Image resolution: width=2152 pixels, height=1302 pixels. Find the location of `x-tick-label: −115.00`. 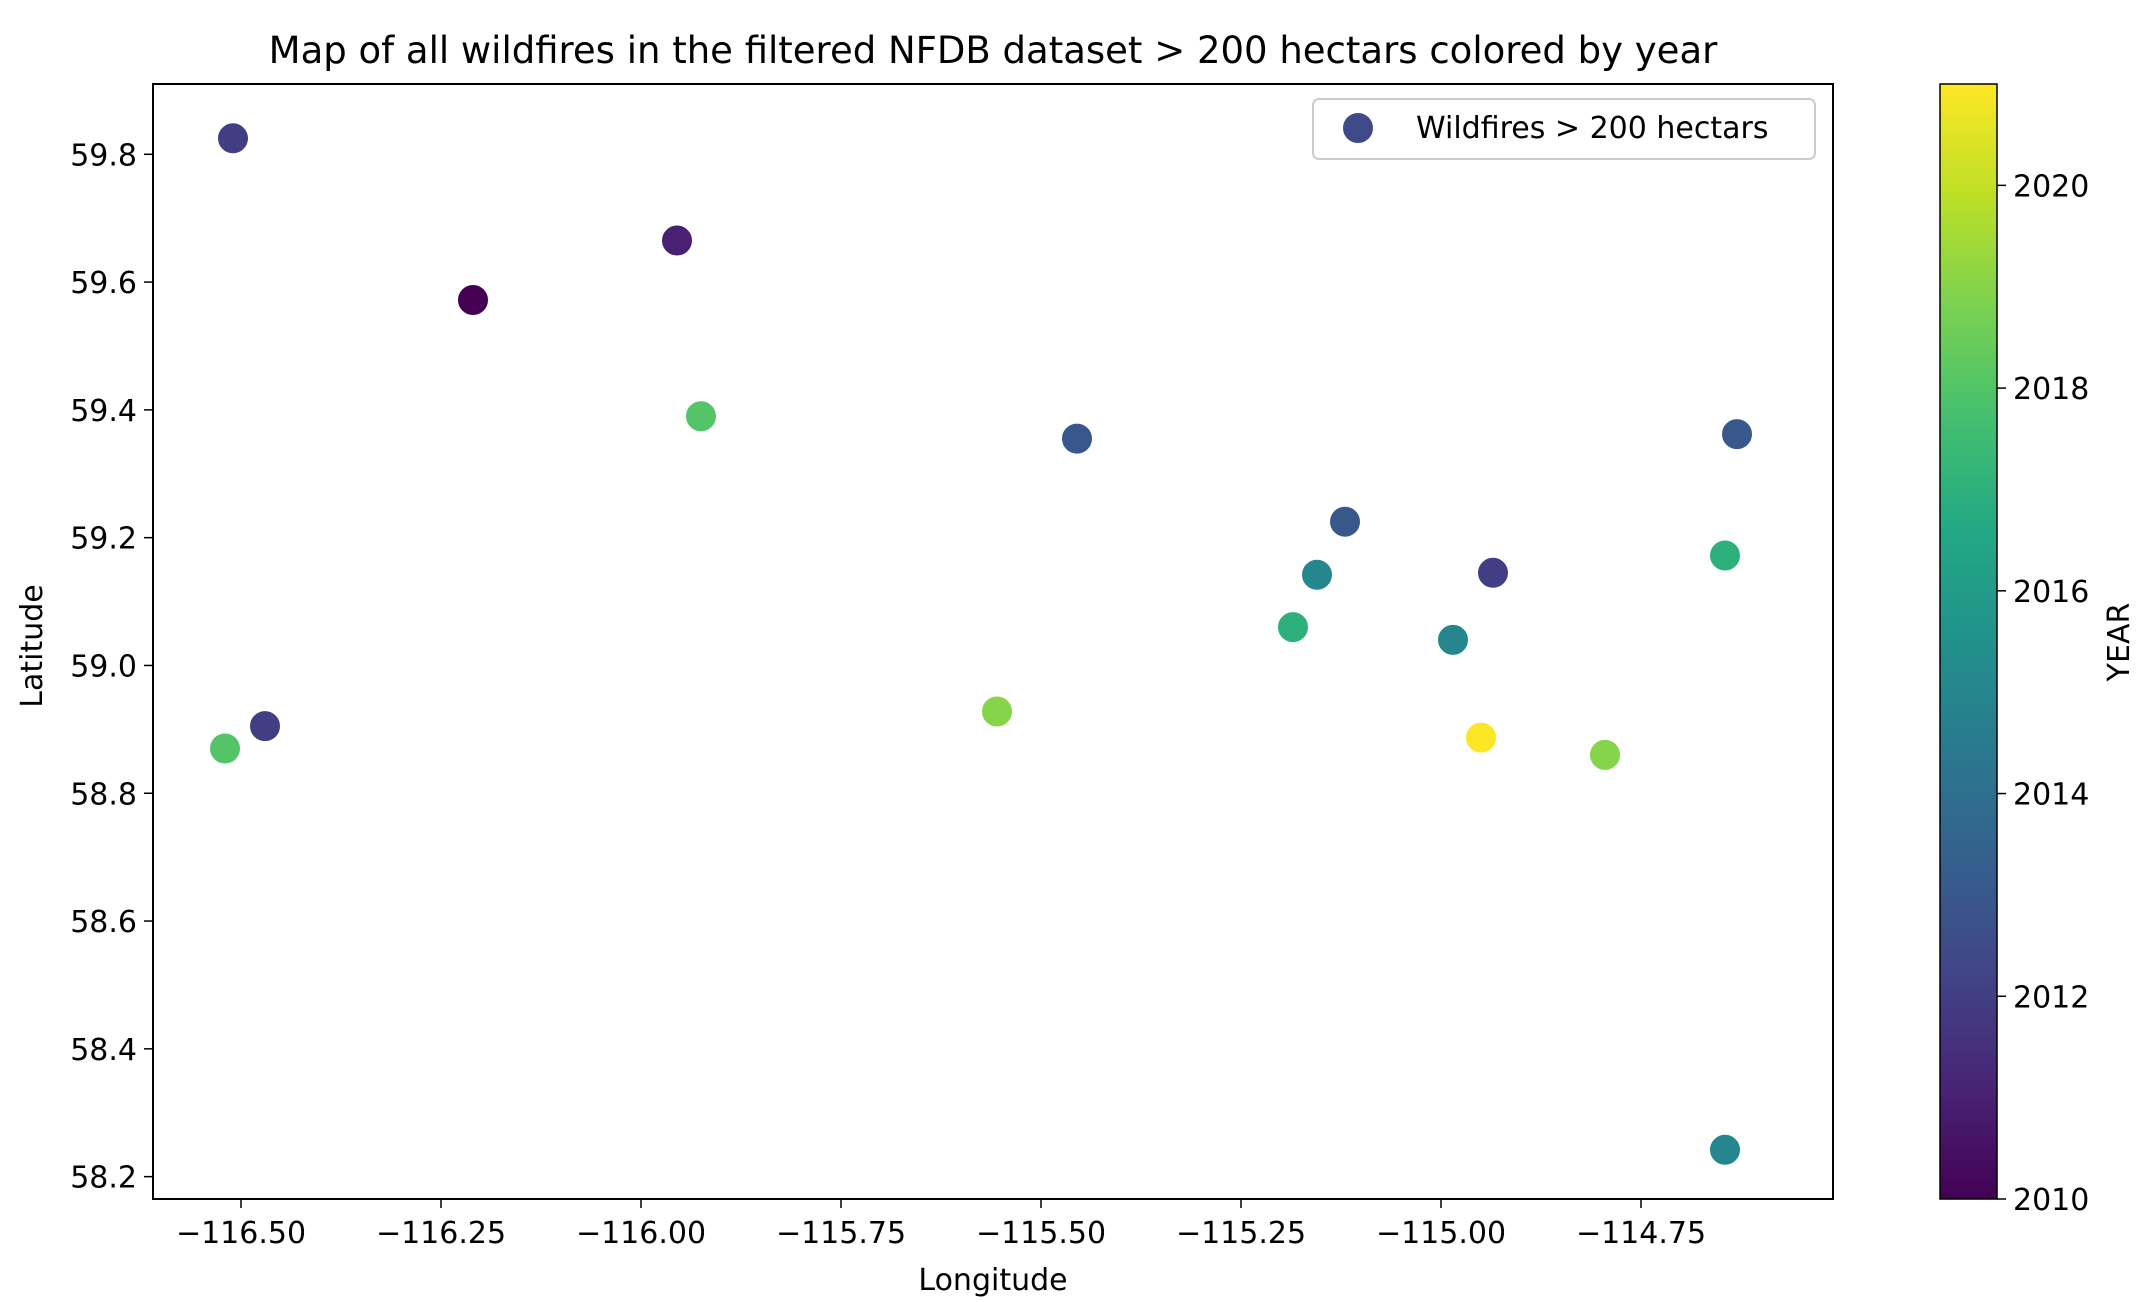

x-tick-label: −115.00 is located at coordinates (1441, 1233).